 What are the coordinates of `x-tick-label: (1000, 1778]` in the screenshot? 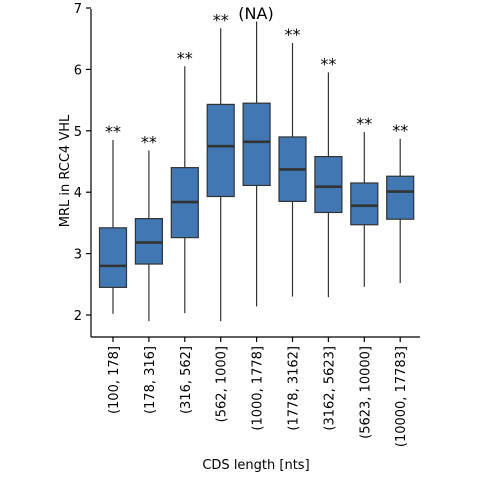 It's located at (258, 388).